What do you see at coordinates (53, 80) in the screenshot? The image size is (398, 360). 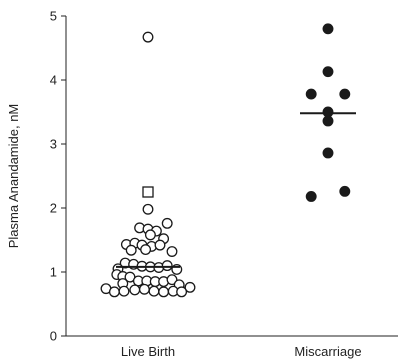 I see `y-tick-label: 4` at bounding box center [53, 80].